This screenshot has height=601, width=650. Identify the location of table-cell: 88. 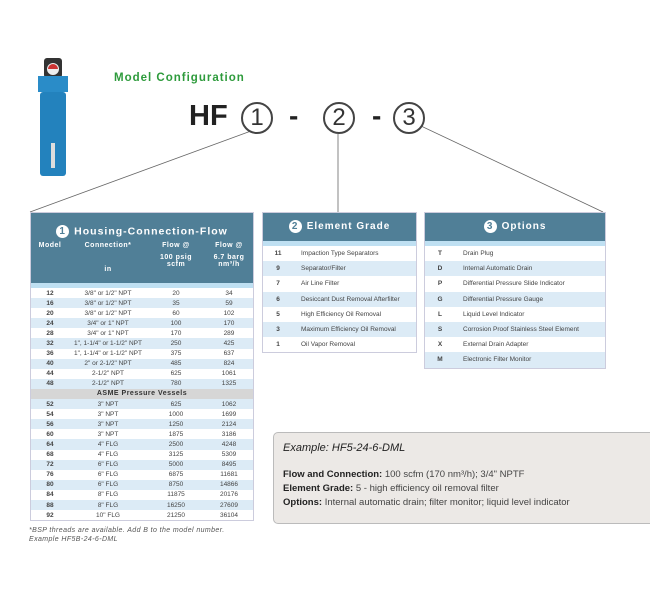
(50, 505).